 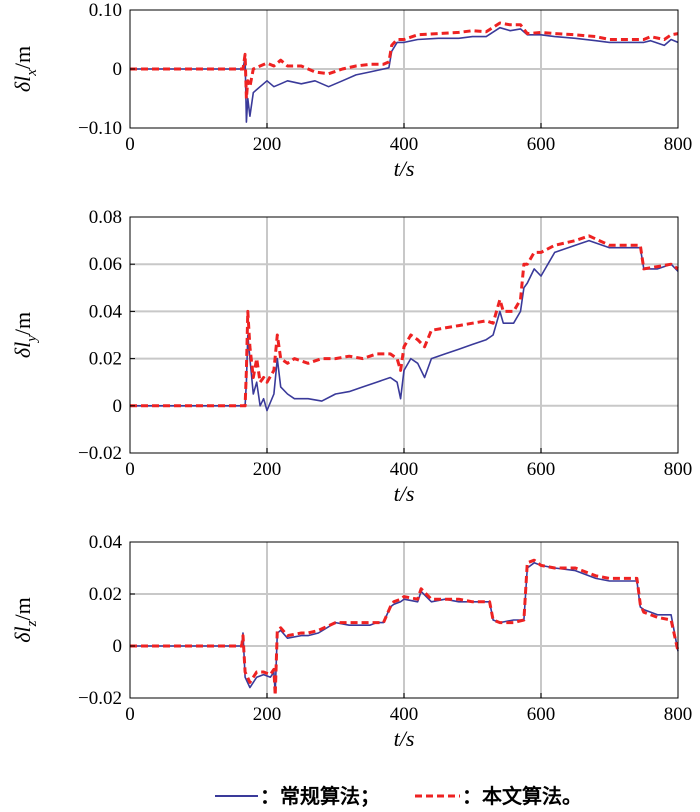 I want to click on y-axis-label: δlx/m, so click(x=25, y=69).